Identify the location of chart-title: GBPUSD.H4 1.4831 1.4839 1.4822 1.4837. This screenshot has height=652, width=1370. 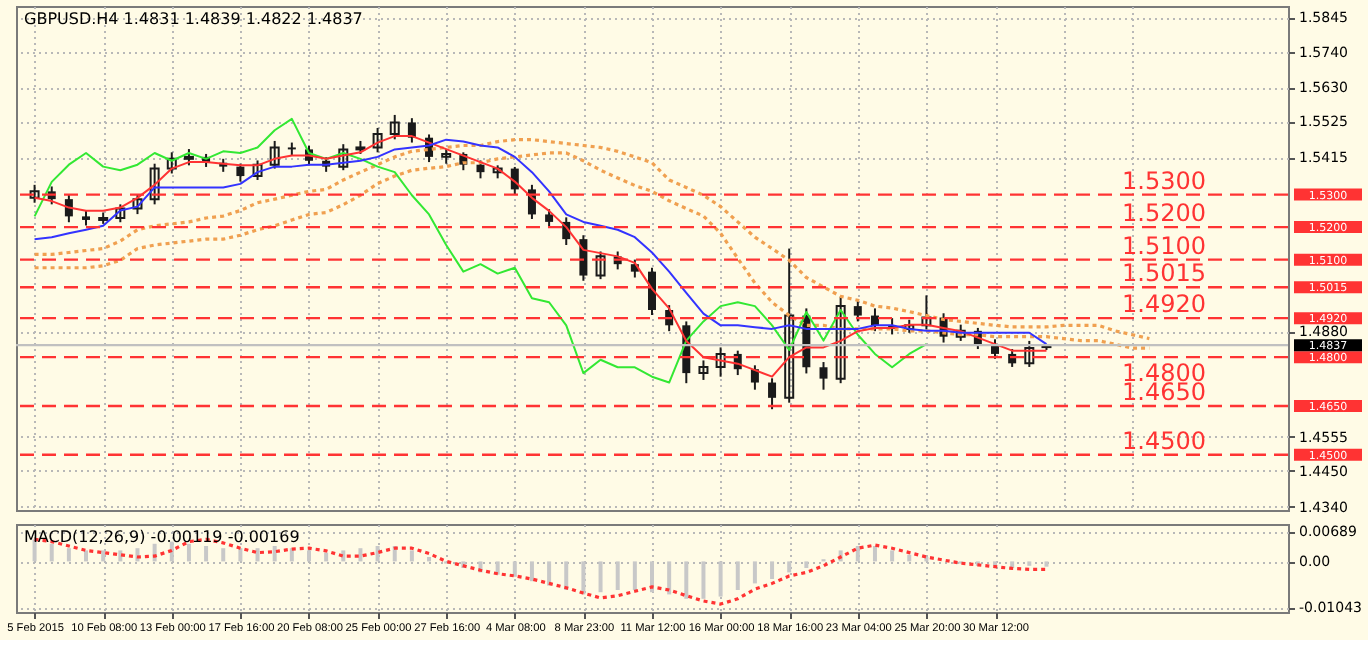
(193, 19).